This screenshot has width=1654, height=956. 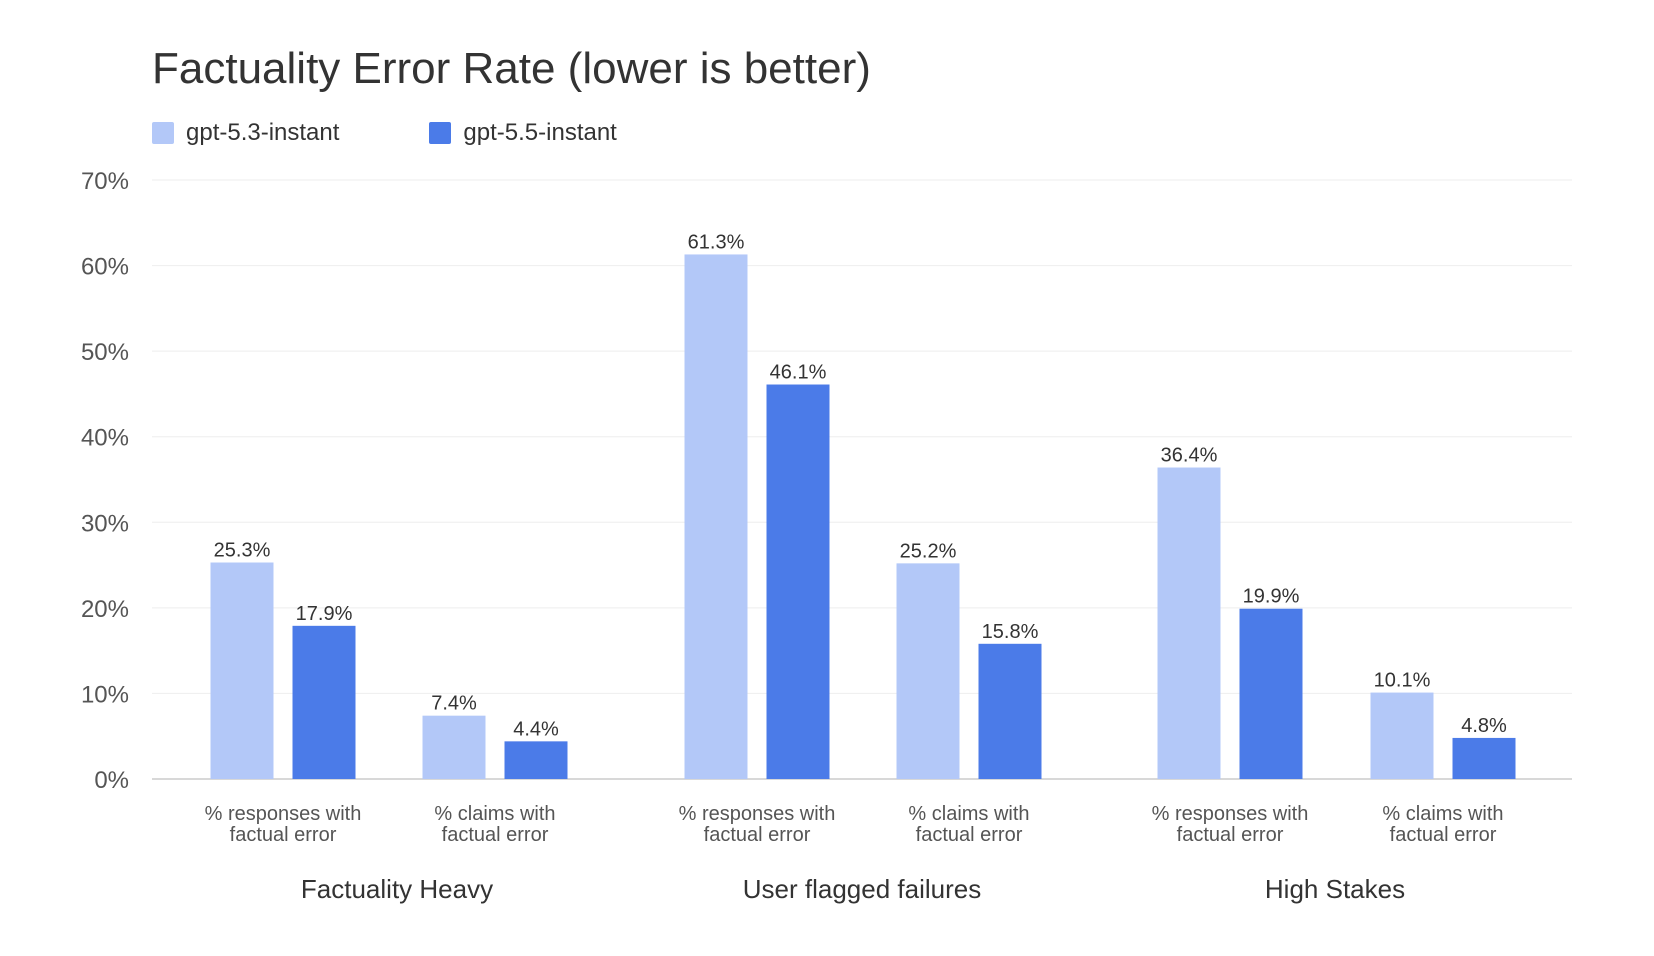 What do you see at coordinates (1335, 889) in the screenshot?
I see `group-label-3: High Stakes` at bounding box center [1335, 889].